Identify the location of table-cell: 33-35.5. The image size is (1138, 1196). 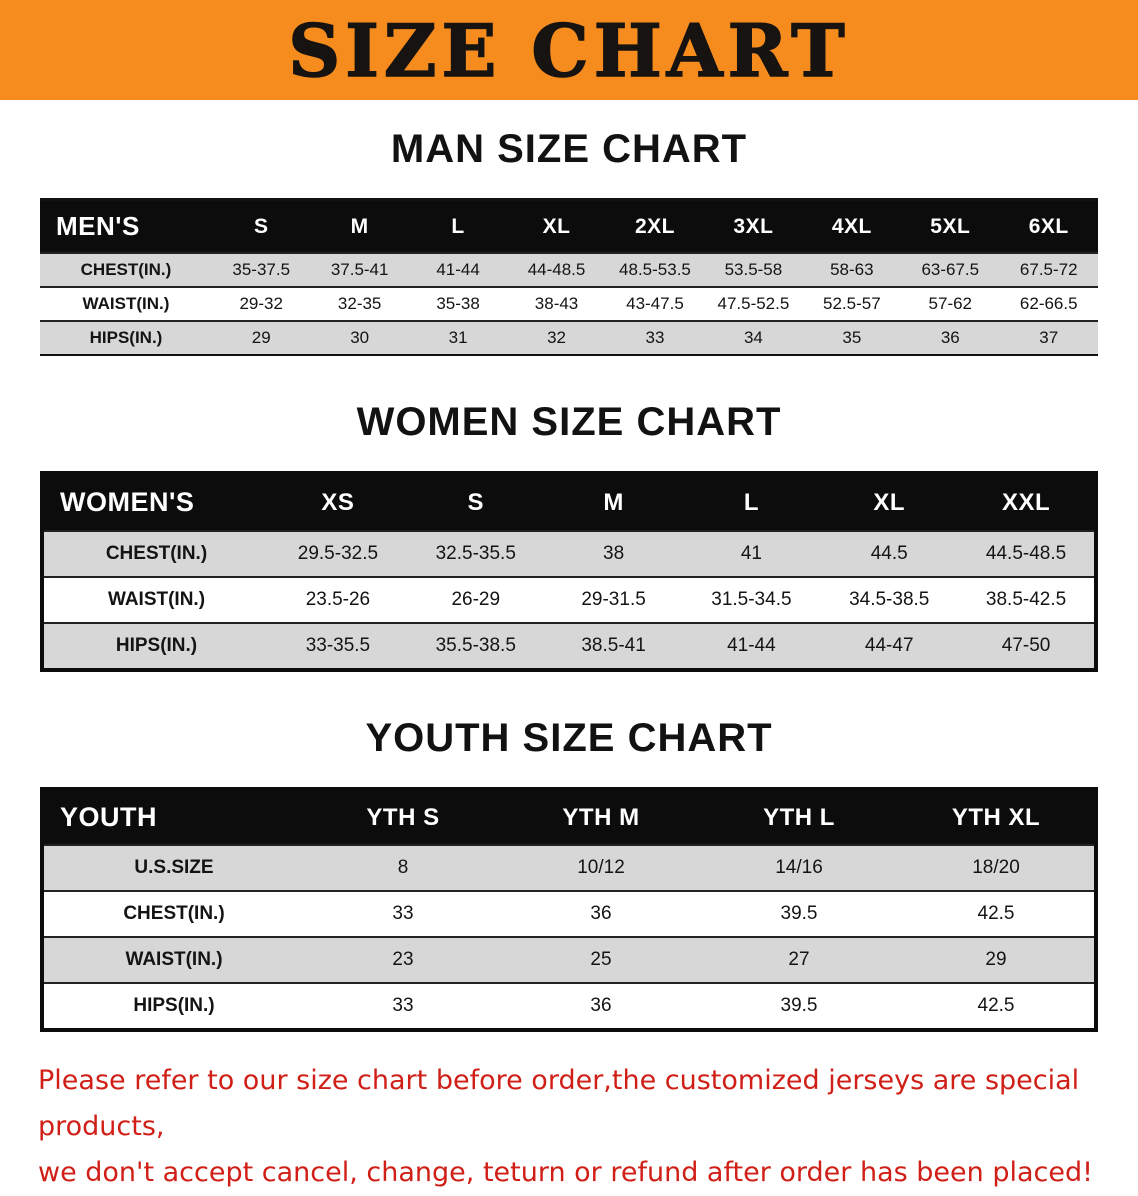
(338, 645).